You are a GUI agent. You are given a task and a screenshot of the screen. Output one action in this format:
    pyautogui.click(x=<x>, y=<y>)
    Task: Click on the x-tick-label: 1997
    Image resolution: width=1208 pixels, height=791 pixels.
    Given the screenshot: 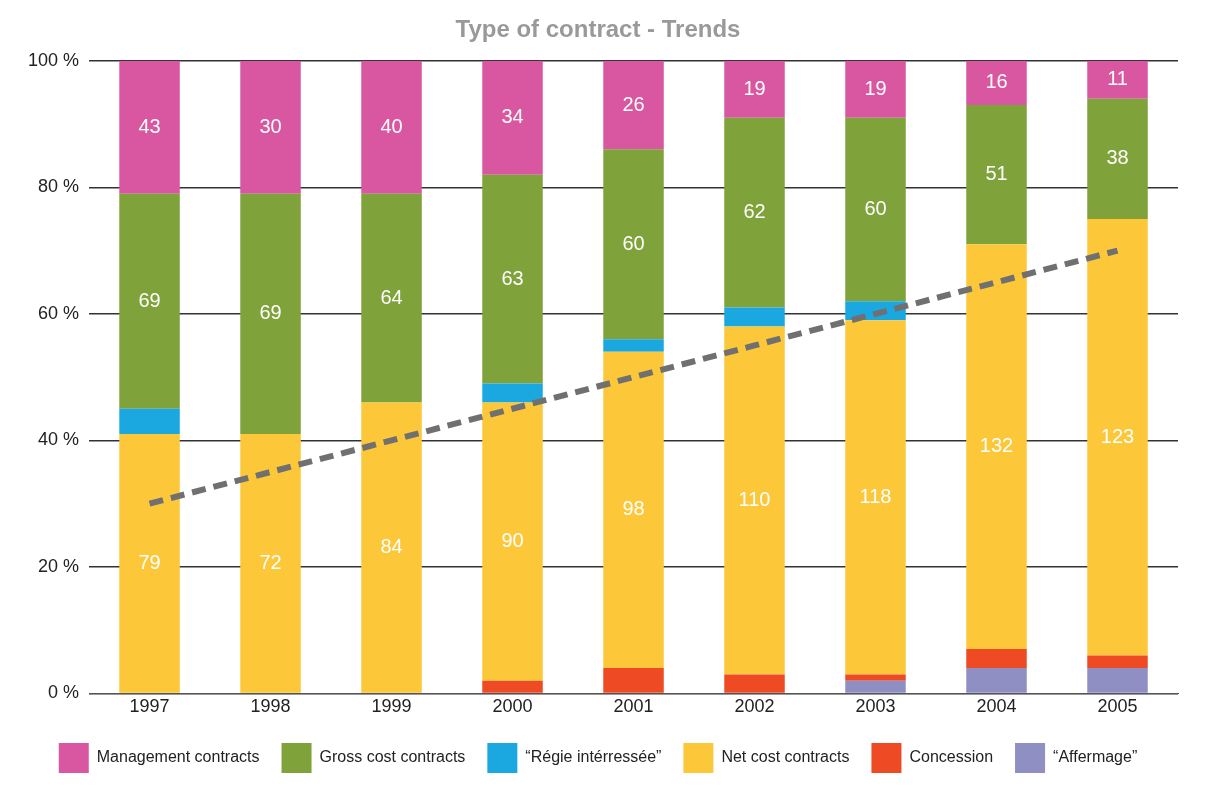 What is the action you would take?
    pyautogui.click(x=149, y=706)
    